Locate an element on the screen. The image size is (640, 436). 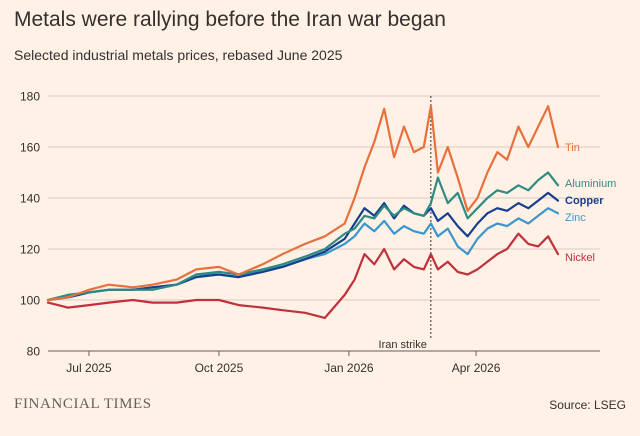
x-tick-label-1: Oct 2025 is located at coordinates (219, 368).